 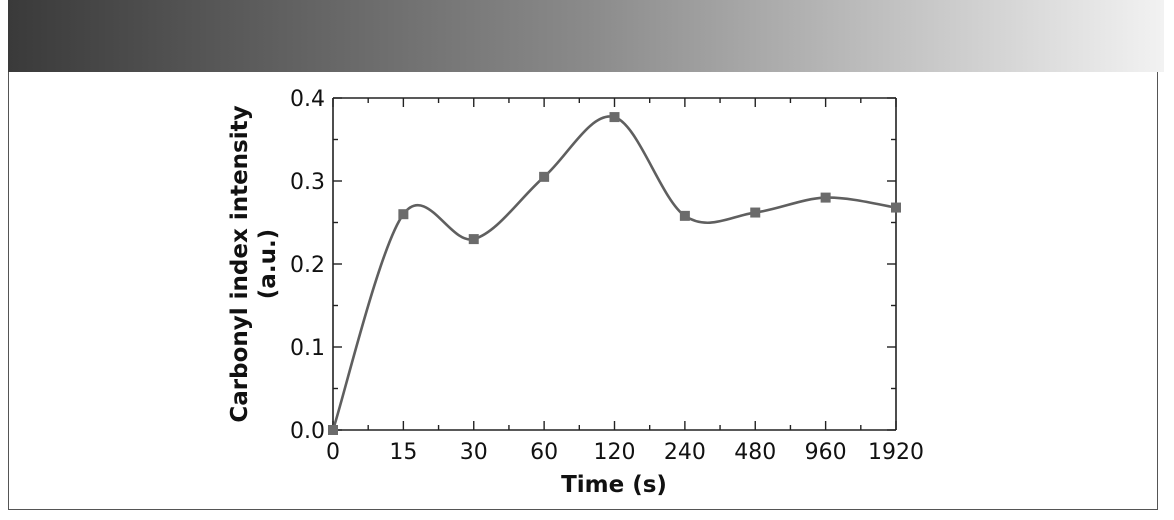 What do you see at coordinates (826, 452) in the screenshot?
I see `x-tick-label: 960` at bounding box center [826, 452].